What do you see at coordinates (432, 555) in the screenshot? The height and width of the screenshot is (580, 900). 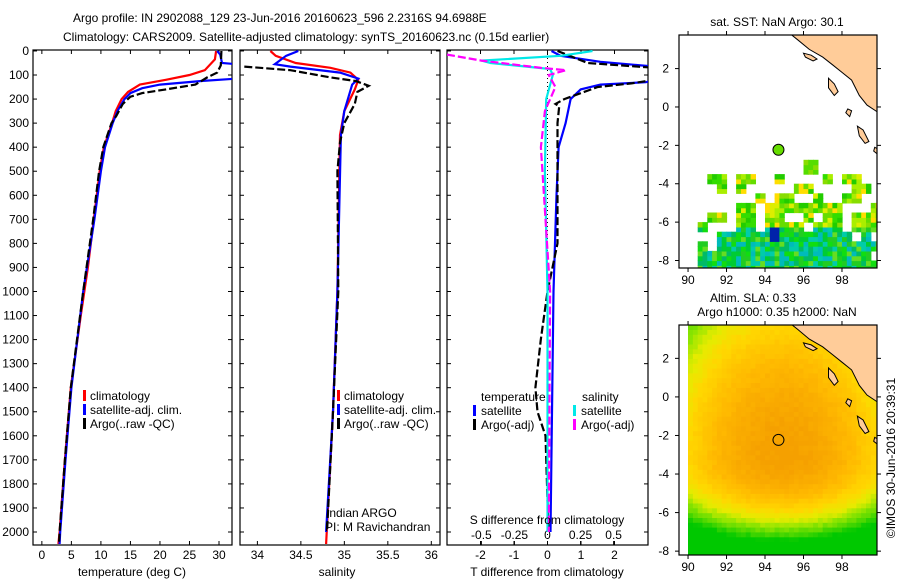 I see `x-tick-label: 36` at bounding box center [432, 555].